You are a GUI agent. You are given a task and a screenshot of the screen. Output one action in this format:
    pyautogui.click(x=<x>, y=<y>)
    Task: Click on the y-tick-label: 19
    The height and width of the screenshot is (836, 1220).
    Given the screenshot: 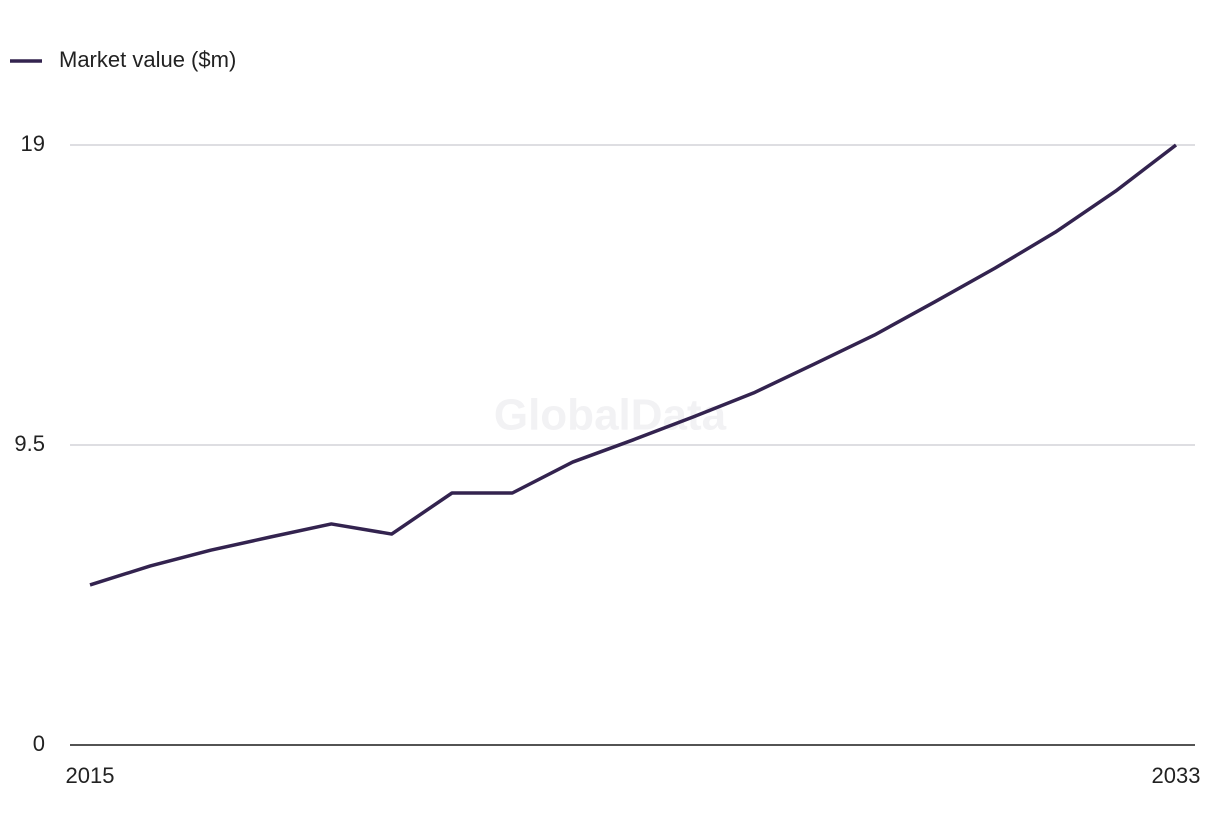 What is the action you would take?
    pyautogui.click(x=33, y=143)
    